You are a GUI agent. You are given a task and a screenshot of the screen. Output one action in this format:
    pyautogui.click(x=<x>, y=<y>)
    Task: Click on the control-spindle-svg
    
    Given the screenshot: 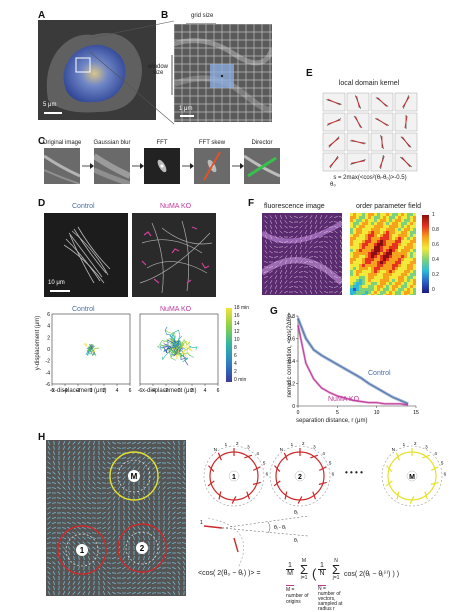 What is the action you would take?
    pyautogui.click(x=86, y=255)
    